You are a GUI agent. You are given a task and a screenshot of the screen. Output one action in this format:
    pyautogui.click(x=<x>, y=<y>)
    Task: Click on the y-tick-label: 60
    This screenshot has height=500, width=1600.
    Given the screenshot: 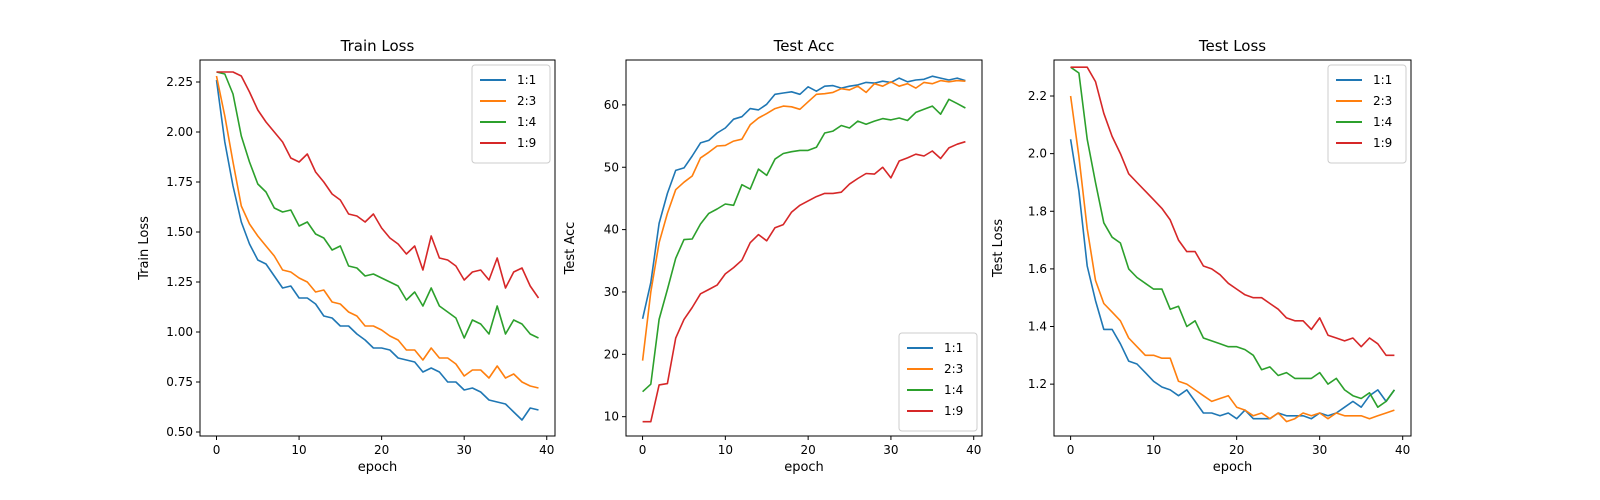 What is the action you would take?
    pyautogui.click(x=611, y=105)
    